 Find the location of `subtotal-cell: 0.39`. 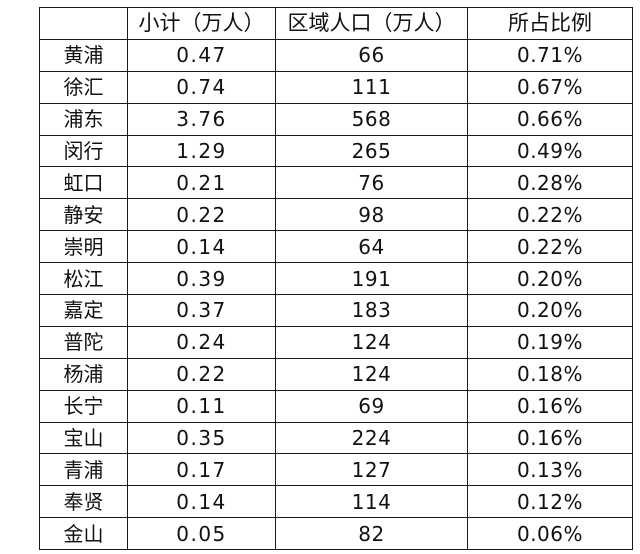

subtotal-cell: 0.39 is located at coordinates (201, 279).